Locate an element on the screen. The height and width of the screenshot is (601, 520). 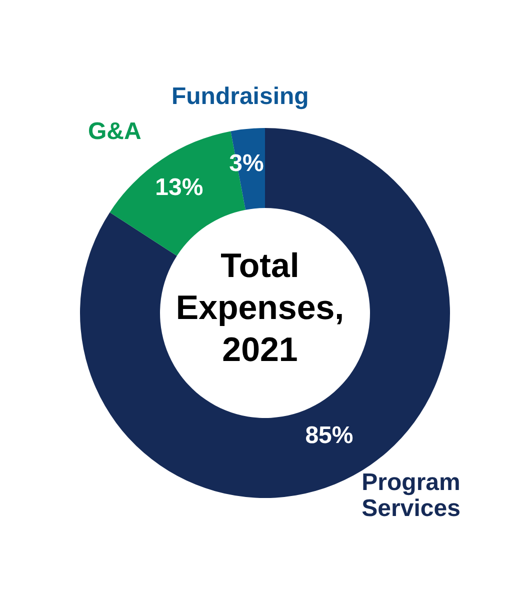
slice-label: Program Services is located at coordinates (411, 495).